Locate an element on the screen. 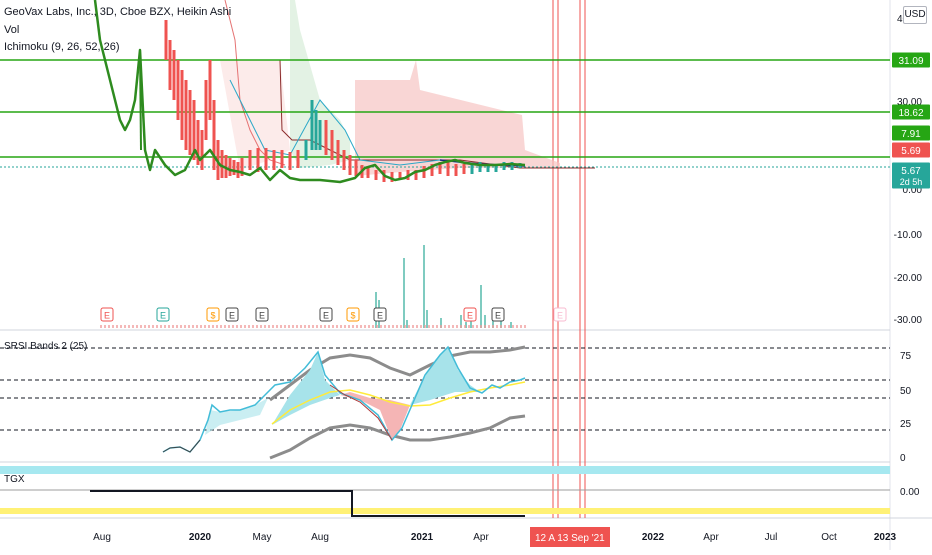  main-axis-tick: 0.00 is located at coordinates (913, 190).